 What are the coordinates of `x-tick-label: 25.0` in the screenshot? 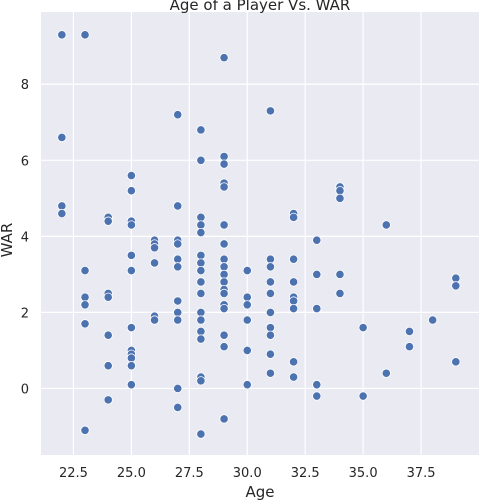 It's located at (131, 473).